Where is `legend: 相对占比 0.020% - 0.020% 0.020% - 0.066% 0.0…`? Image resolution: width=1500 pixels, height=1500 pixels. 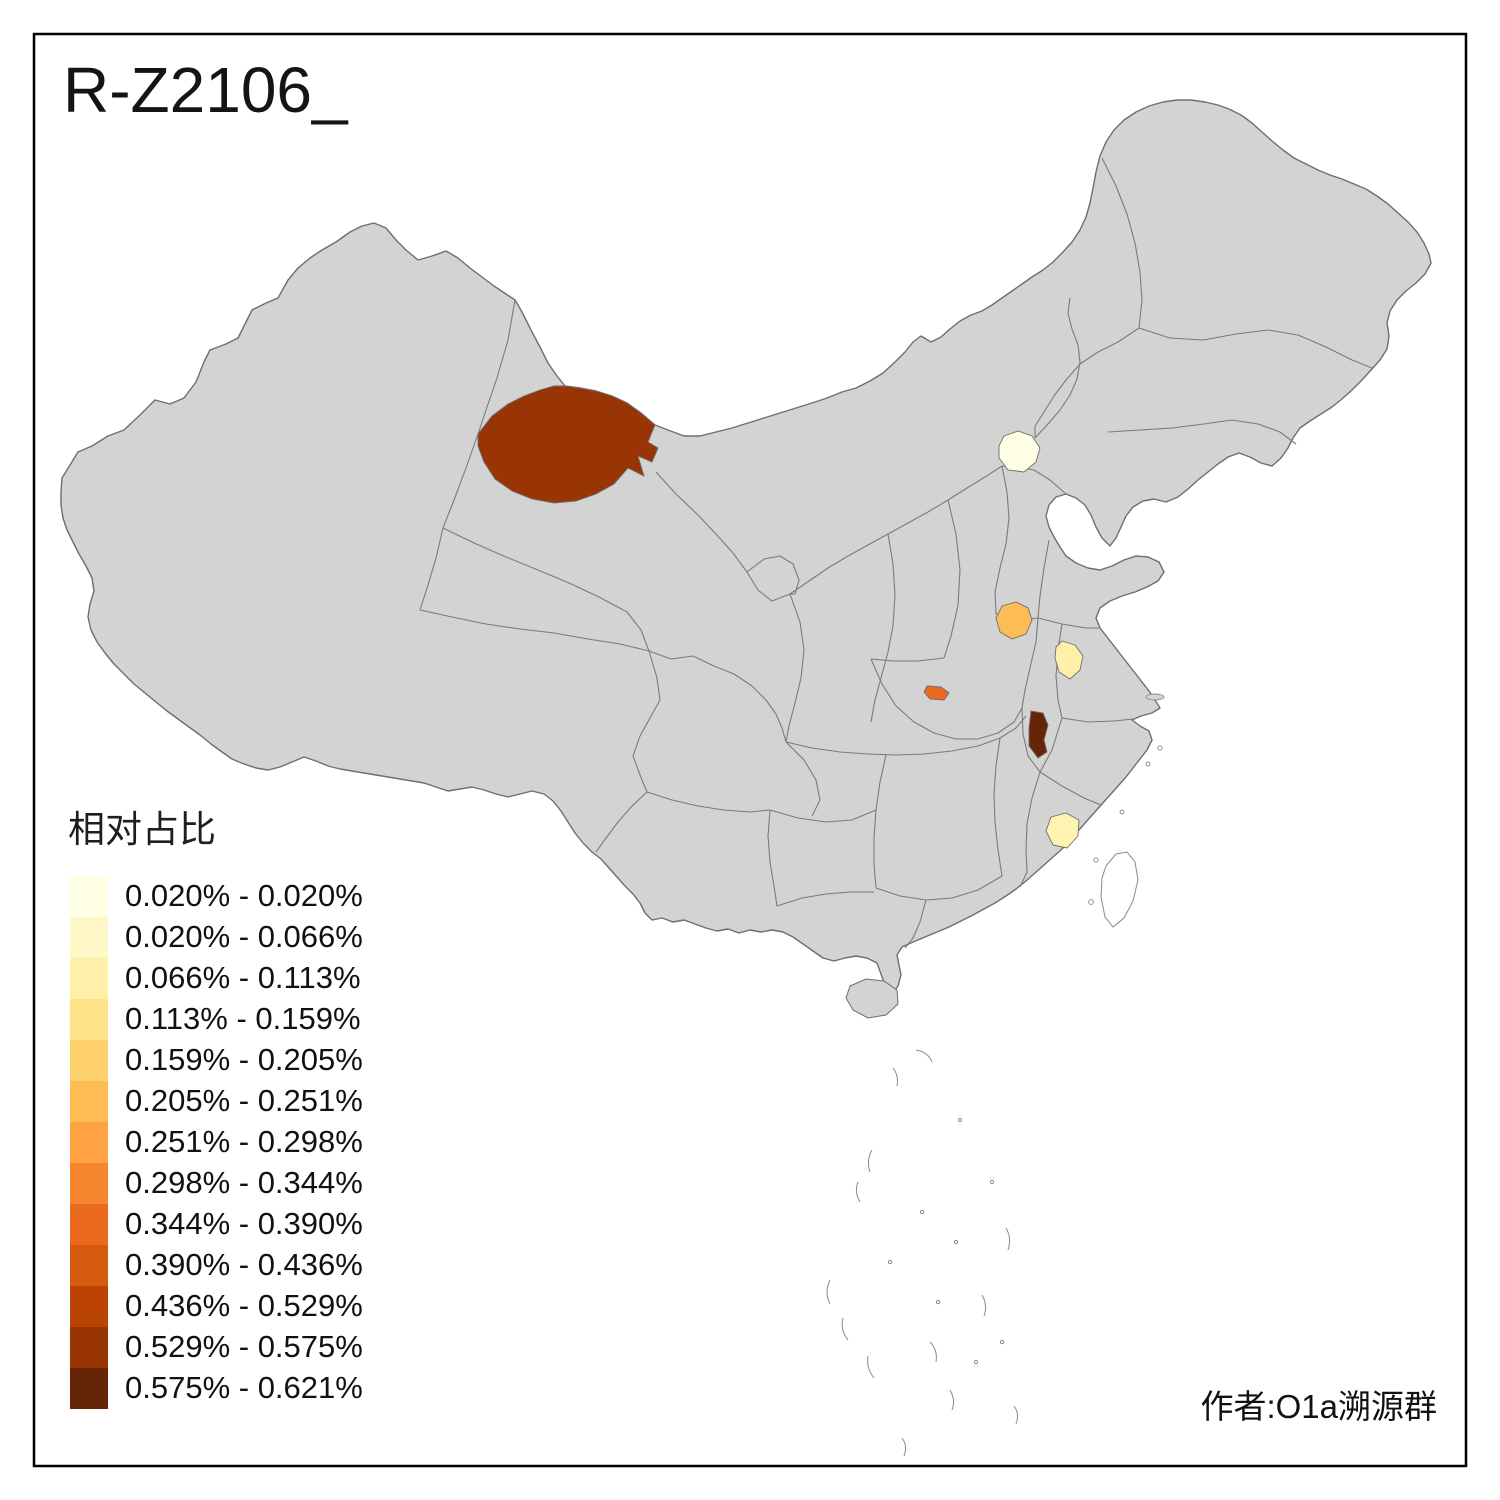
legend: 相对占比 0.020% - 0.020% 0.020% - 0.066% 0.0… is located at coordinates (215, 1109).